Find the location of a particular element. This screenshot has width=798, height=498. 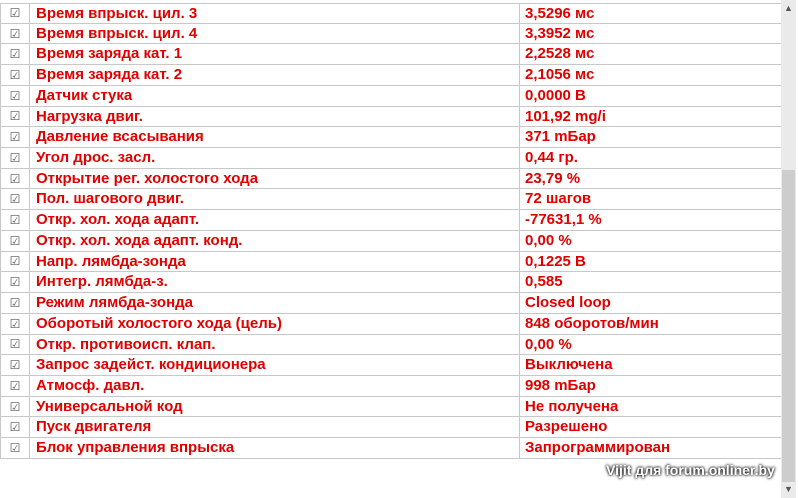

parameter-name: Время заряда кат. 2 is located at coordinates (275, 75).